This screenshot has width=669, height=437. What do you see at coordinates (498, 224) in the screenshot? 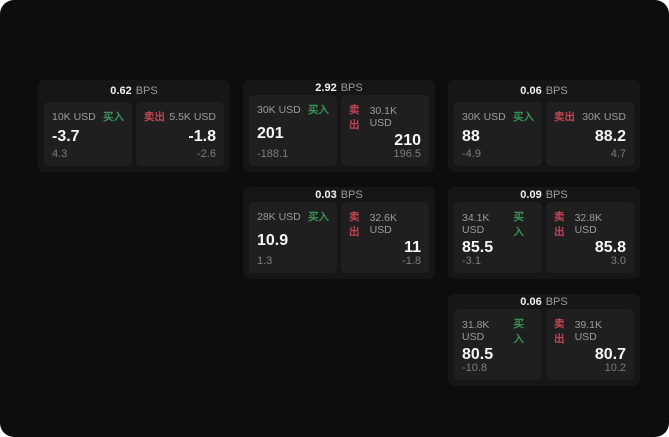
I see `buy-panel-top: 34.1K USD 买入` at bounding box center [498, 224].